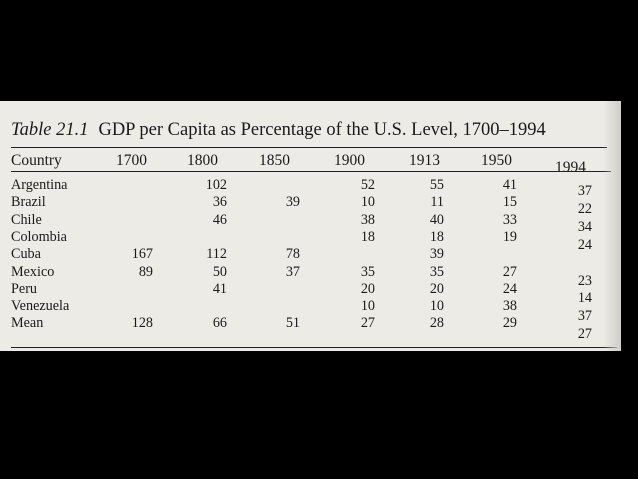 The width and height of the screenshot is (638, 479). I want to click on row-label: Brazil, so click(28, 202).